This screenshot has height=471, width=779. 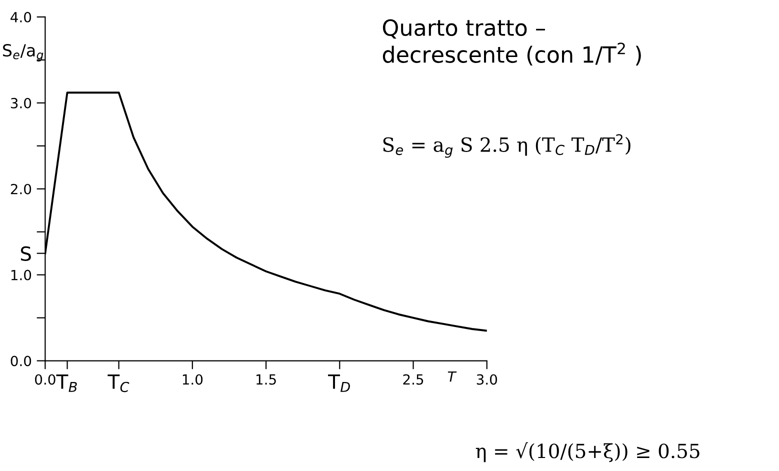 I want to click on y-tick-label: 3.0, so click(x=21, y=103).